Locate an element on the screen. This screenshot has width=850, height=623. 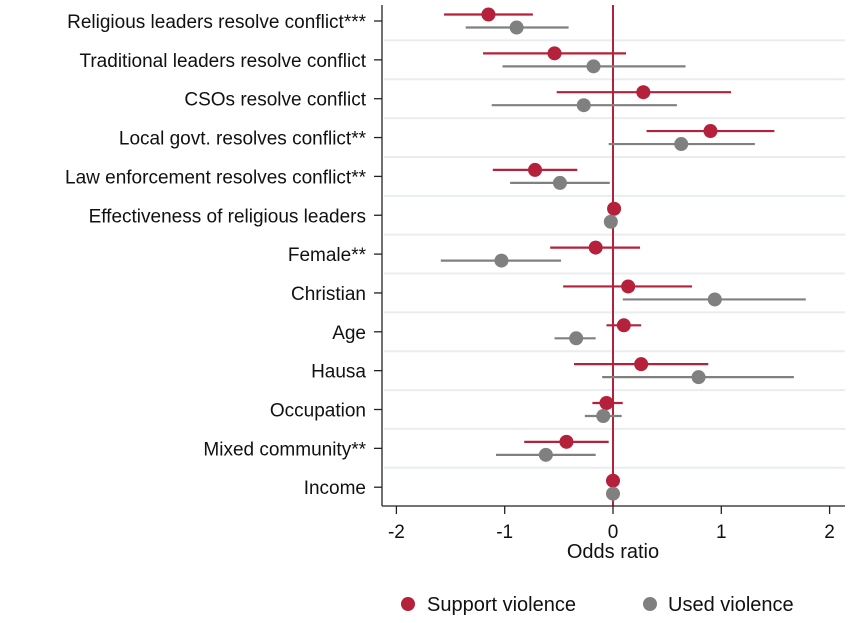
point-support-violence-law-enforcement-resolves-conflict is located at coordinates (535, 169).